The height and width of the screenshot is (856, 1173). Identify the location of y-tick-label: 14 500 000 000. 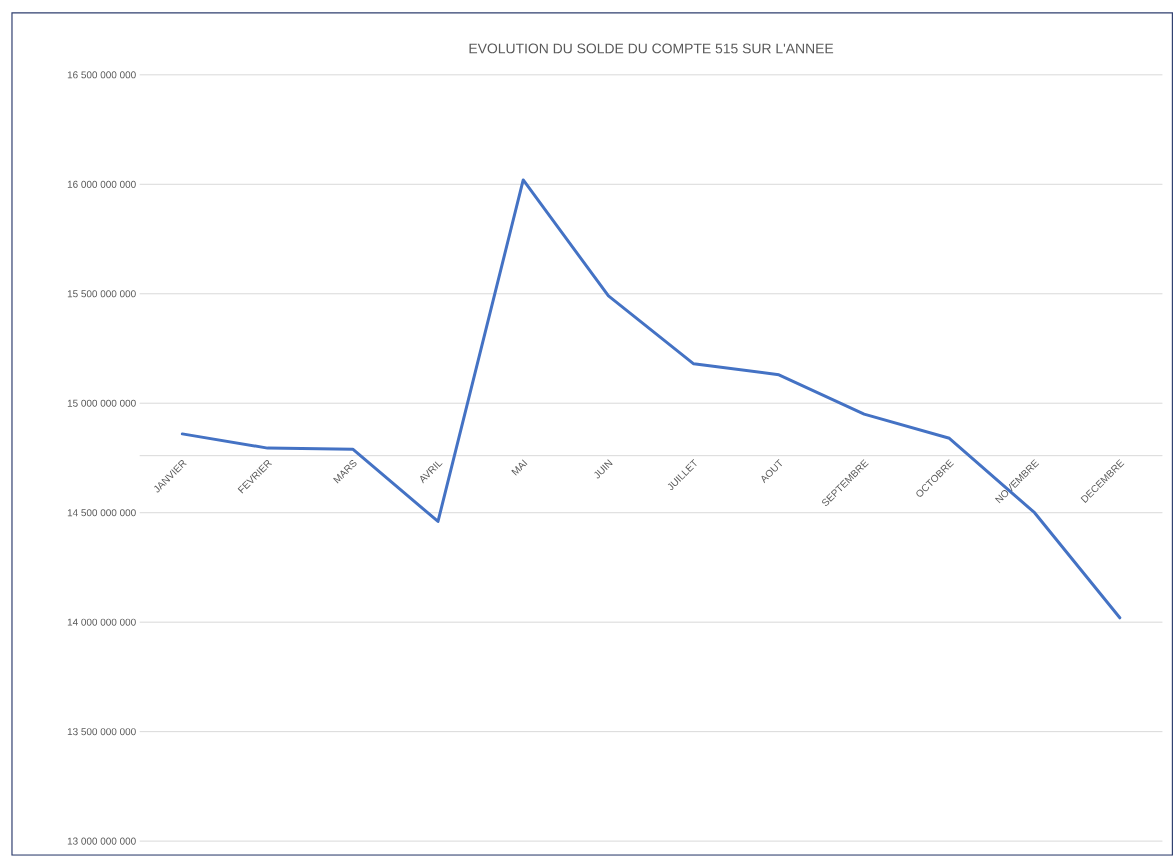
(101, 513).